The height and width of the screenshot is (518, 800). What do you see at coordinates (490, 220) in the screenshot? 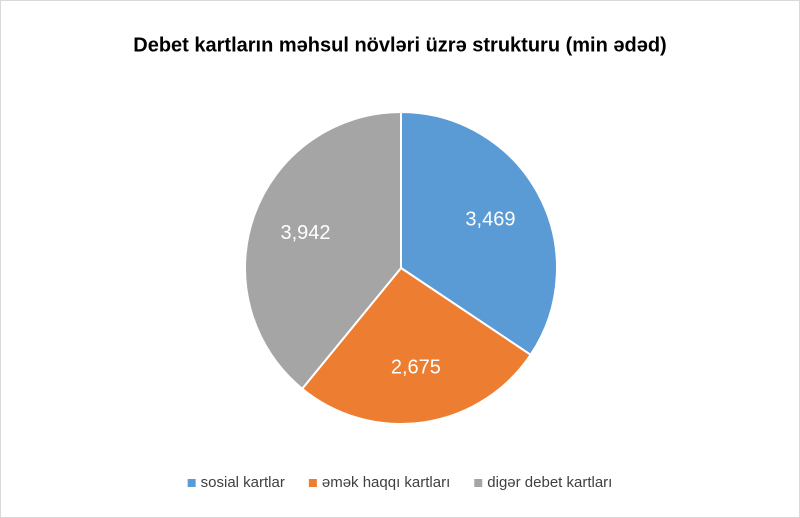
I see `data-label: 3,469` at bounding box center [490, 220].